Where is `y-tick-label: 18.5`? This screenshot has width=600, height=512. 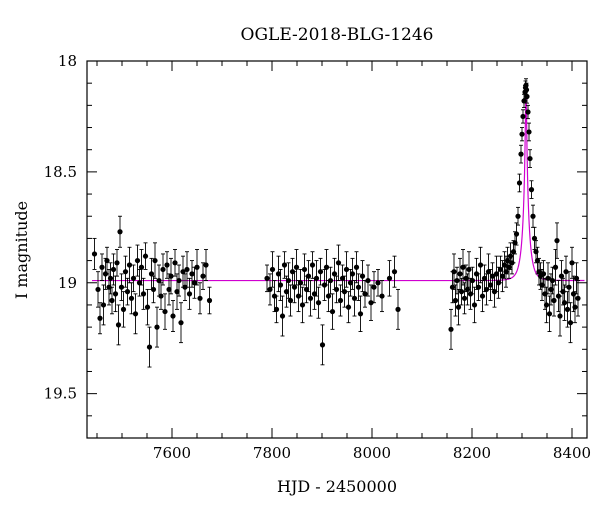
y-tick-label: 18.5 is located at coordinates (60, 172).